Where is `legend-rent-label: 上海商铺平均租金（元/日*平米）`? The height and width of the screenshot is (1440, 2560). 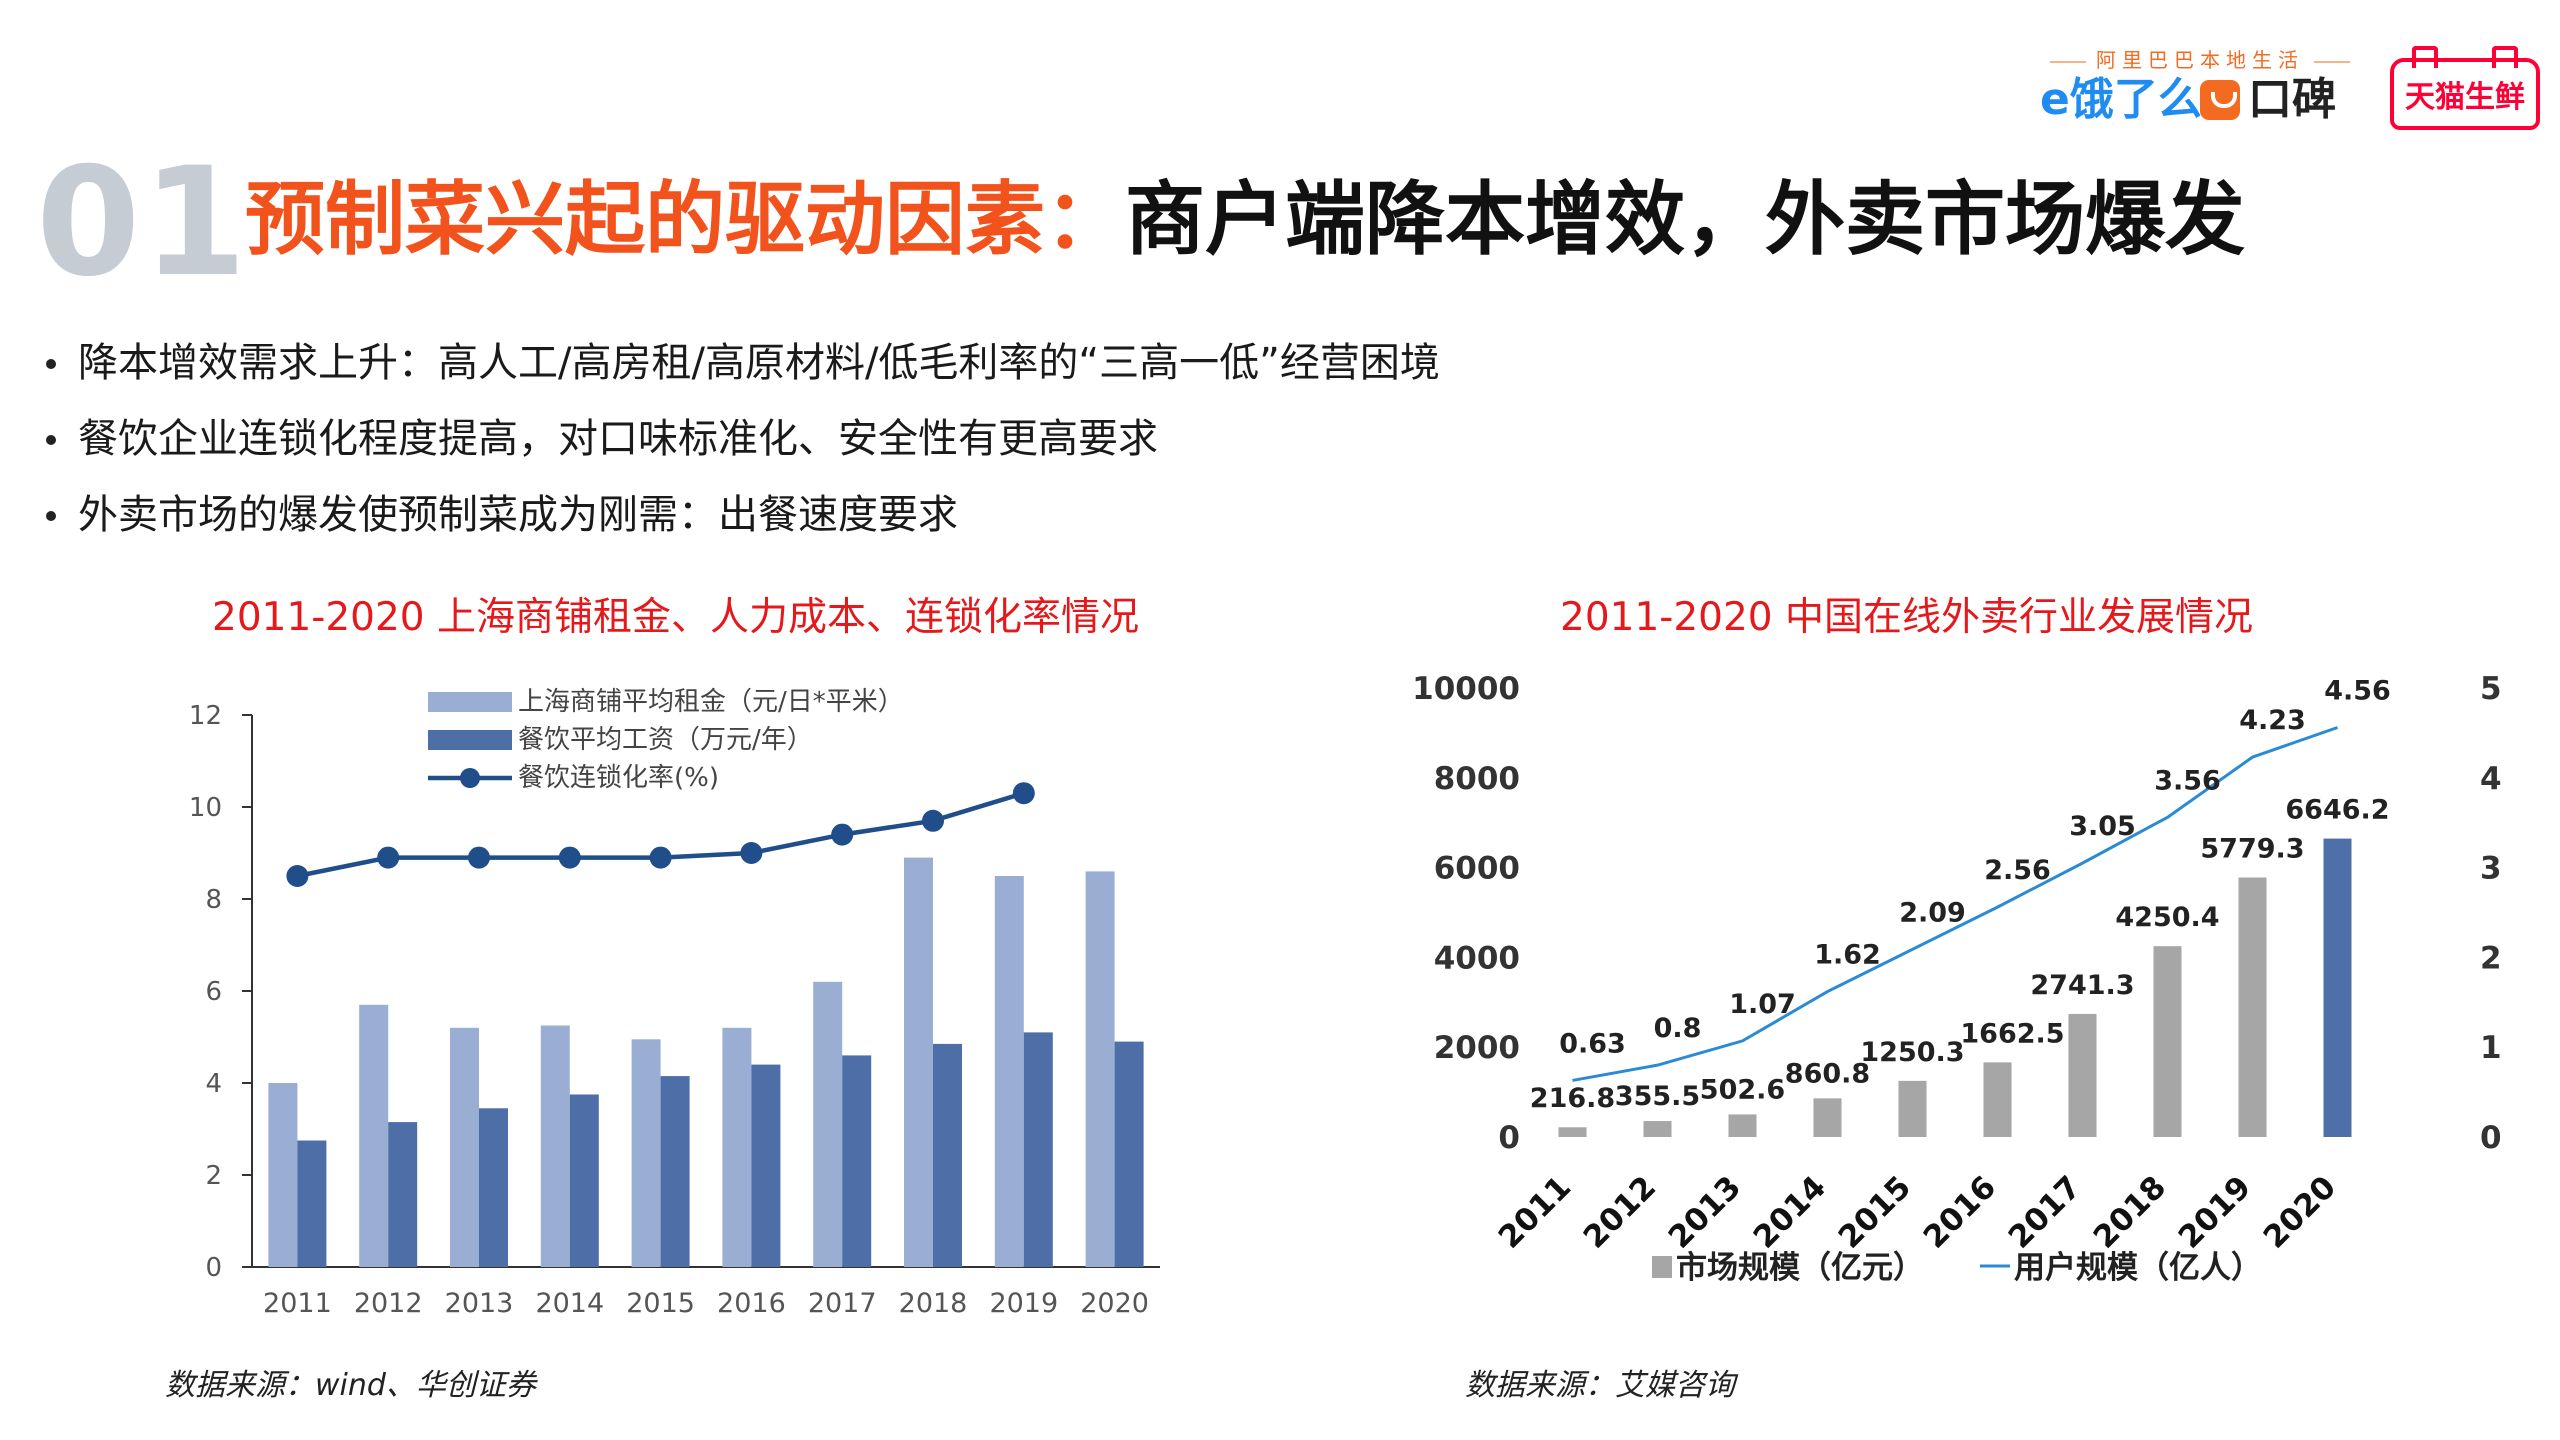 legend-rent-label: 上海商铺平均租金（元/日*平米） is located at coordinates (711, 702).